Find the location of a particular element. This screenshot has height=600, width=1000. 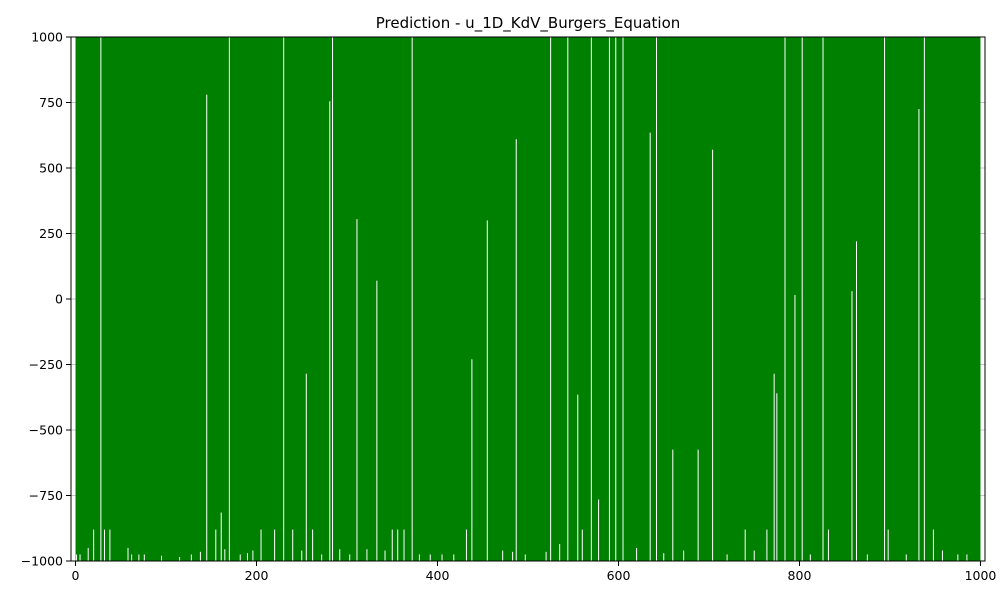

y-tick-label: 1000 is located at coordinates (47, 37).